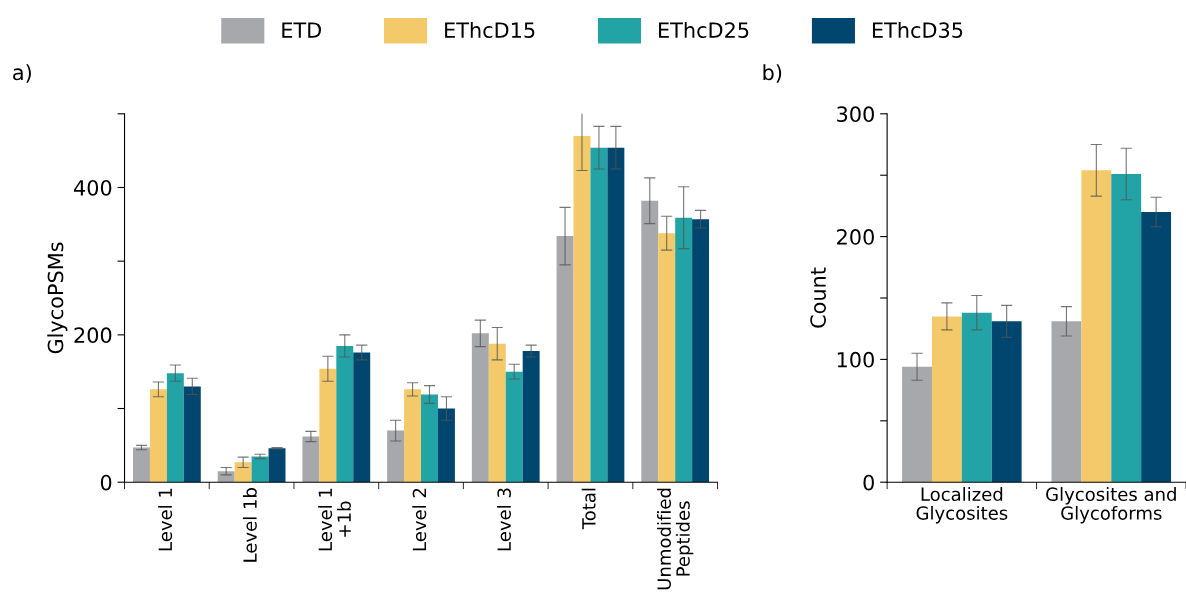 This screenshot has height=599, width=1186. What do you see at coordinates (504, 519) in the screenshot?
I see `x-tick-label: Level 3` at bounding box center [504, 519].